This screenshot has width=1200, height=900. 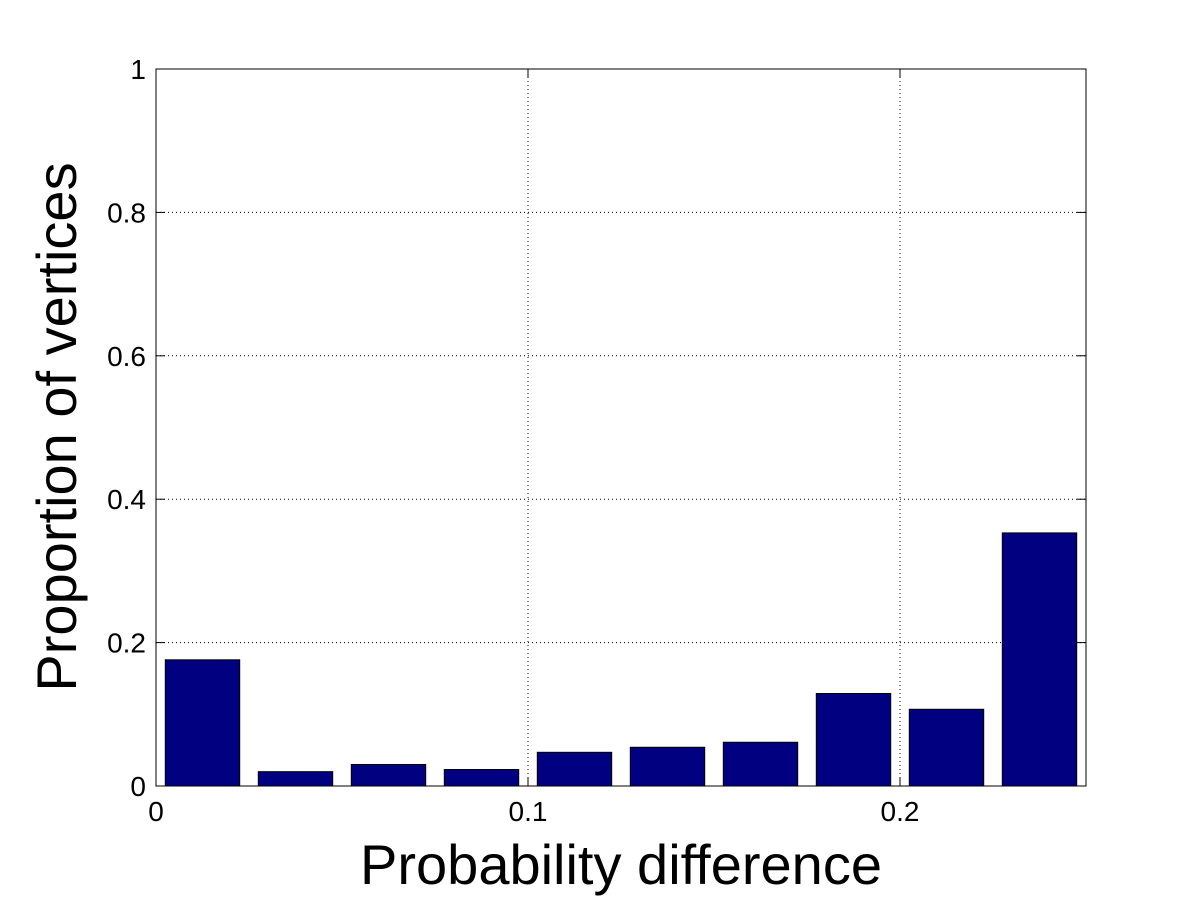 I want to click on y-tick-label: 0.8, so click(x=126, y=212).